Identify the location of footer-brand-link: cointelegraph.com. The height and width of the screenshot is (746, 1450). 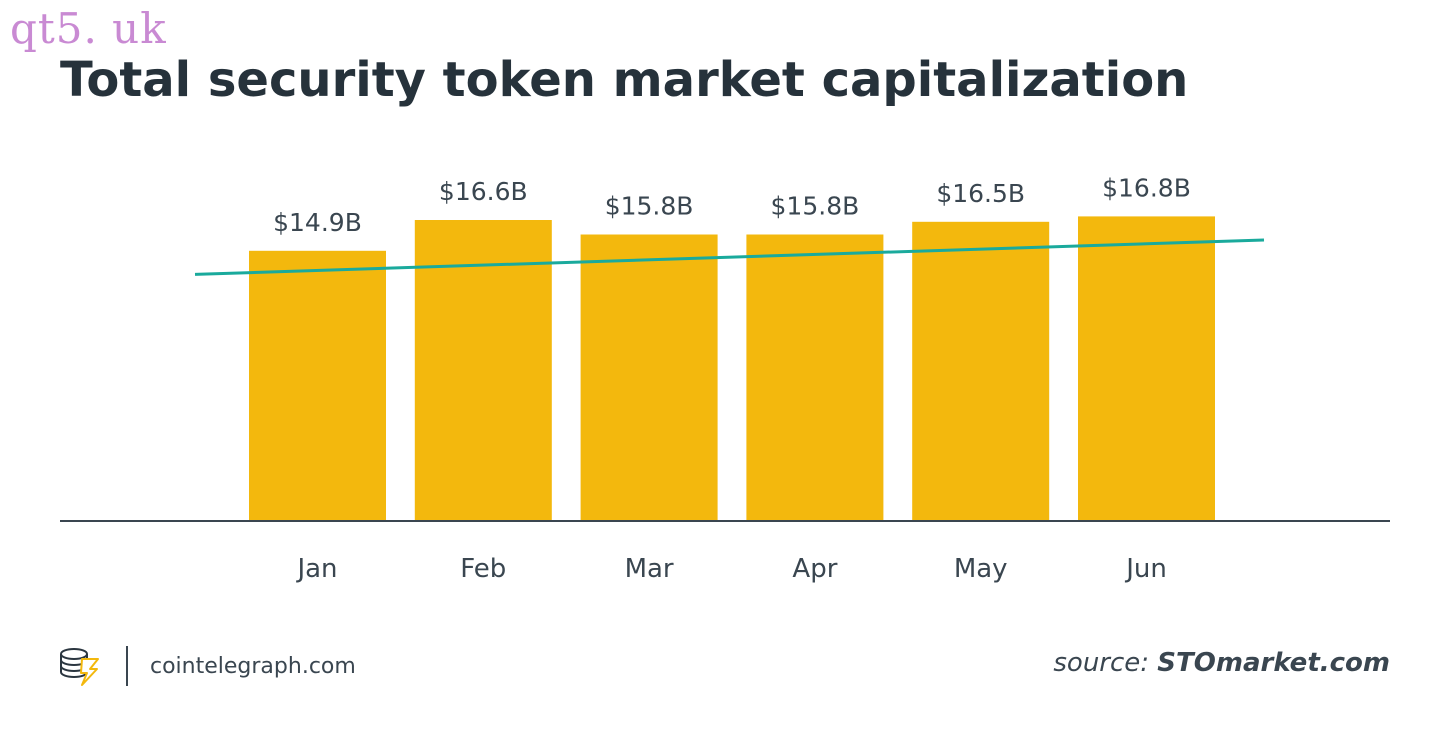
(253, 666).